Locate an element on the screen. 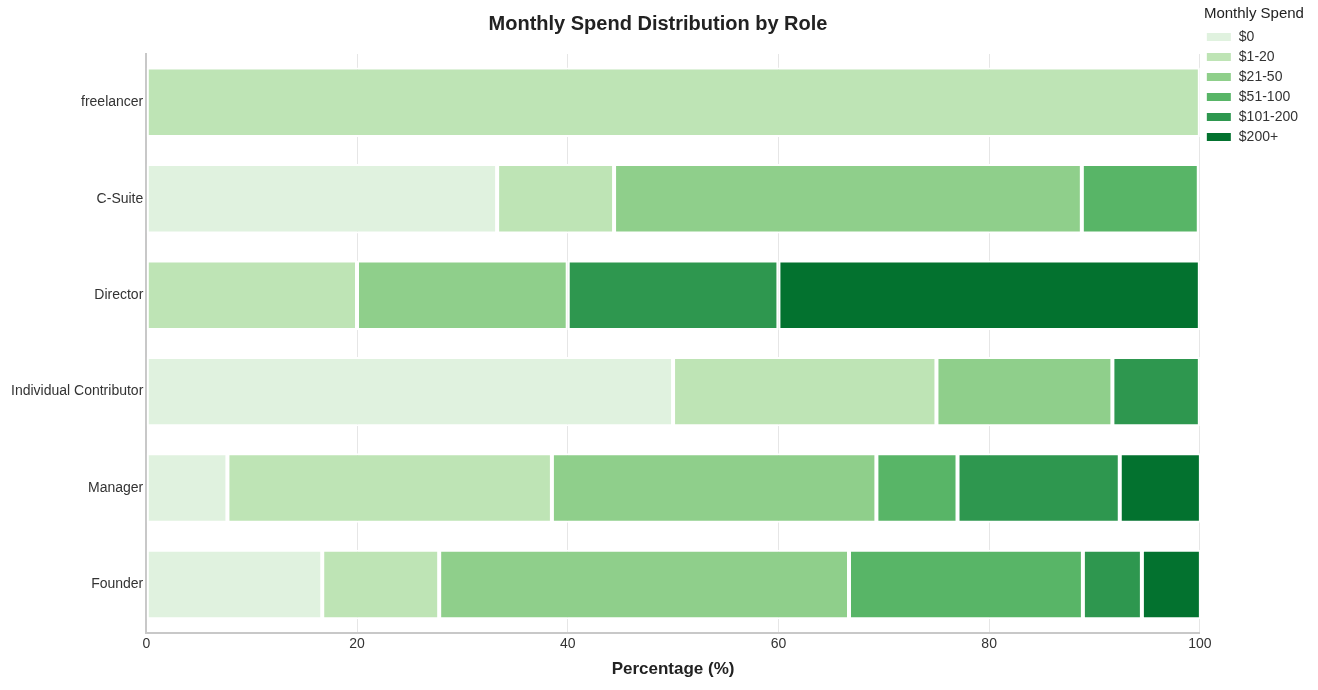 The width and height of the screenshot is (1318, 690). legend-label: $0 is located at coordinates (1246, 35).